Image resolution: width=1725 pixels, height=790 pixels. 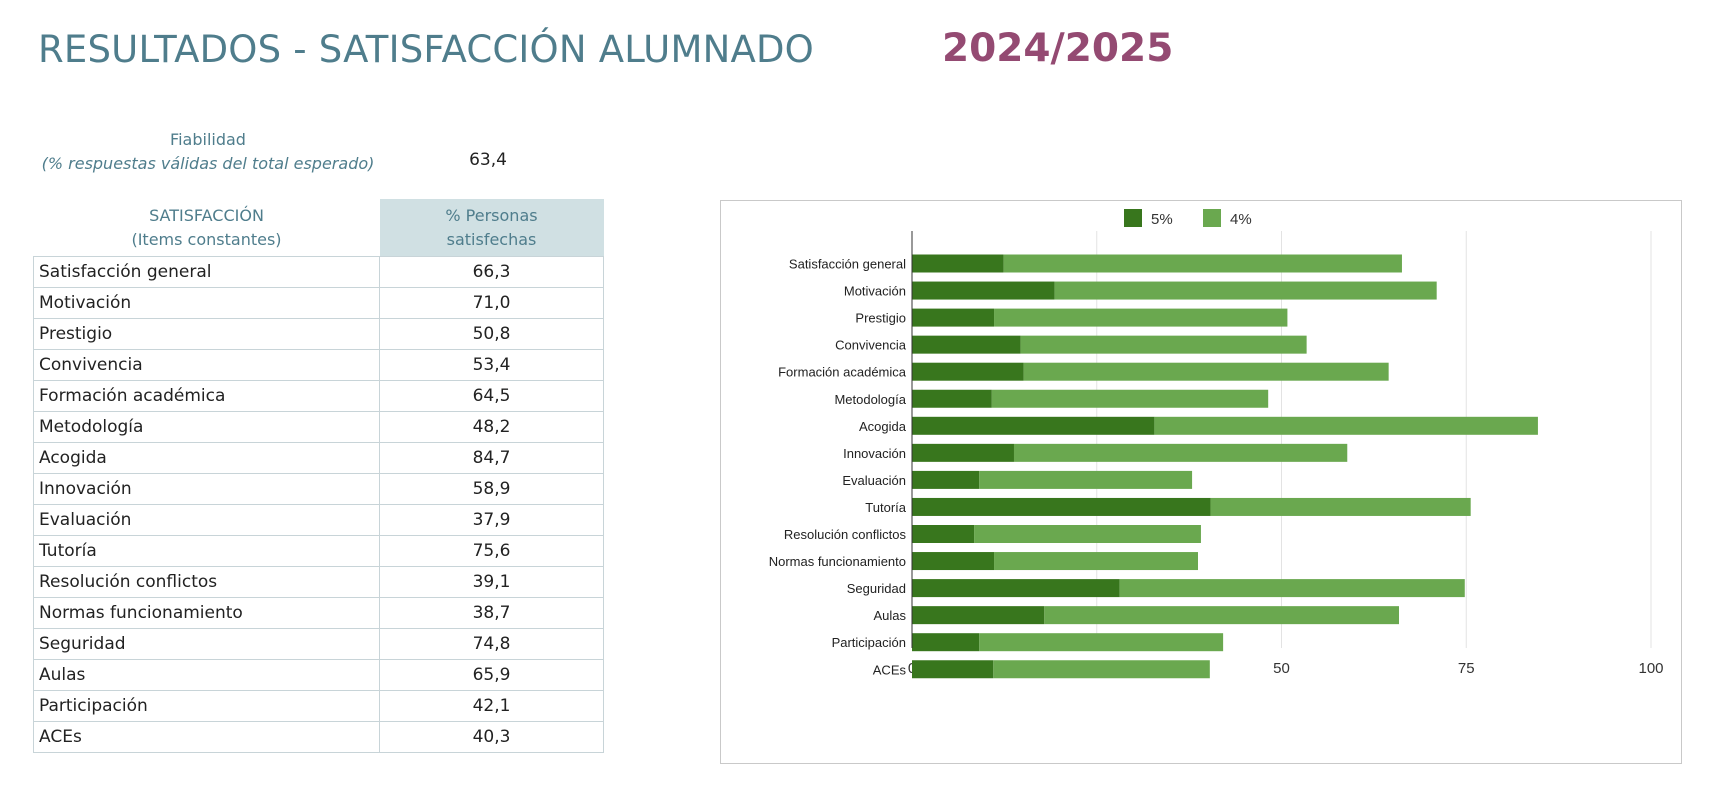 I want to click on table-row: Participación 42,1, so click(x=318, y=706).